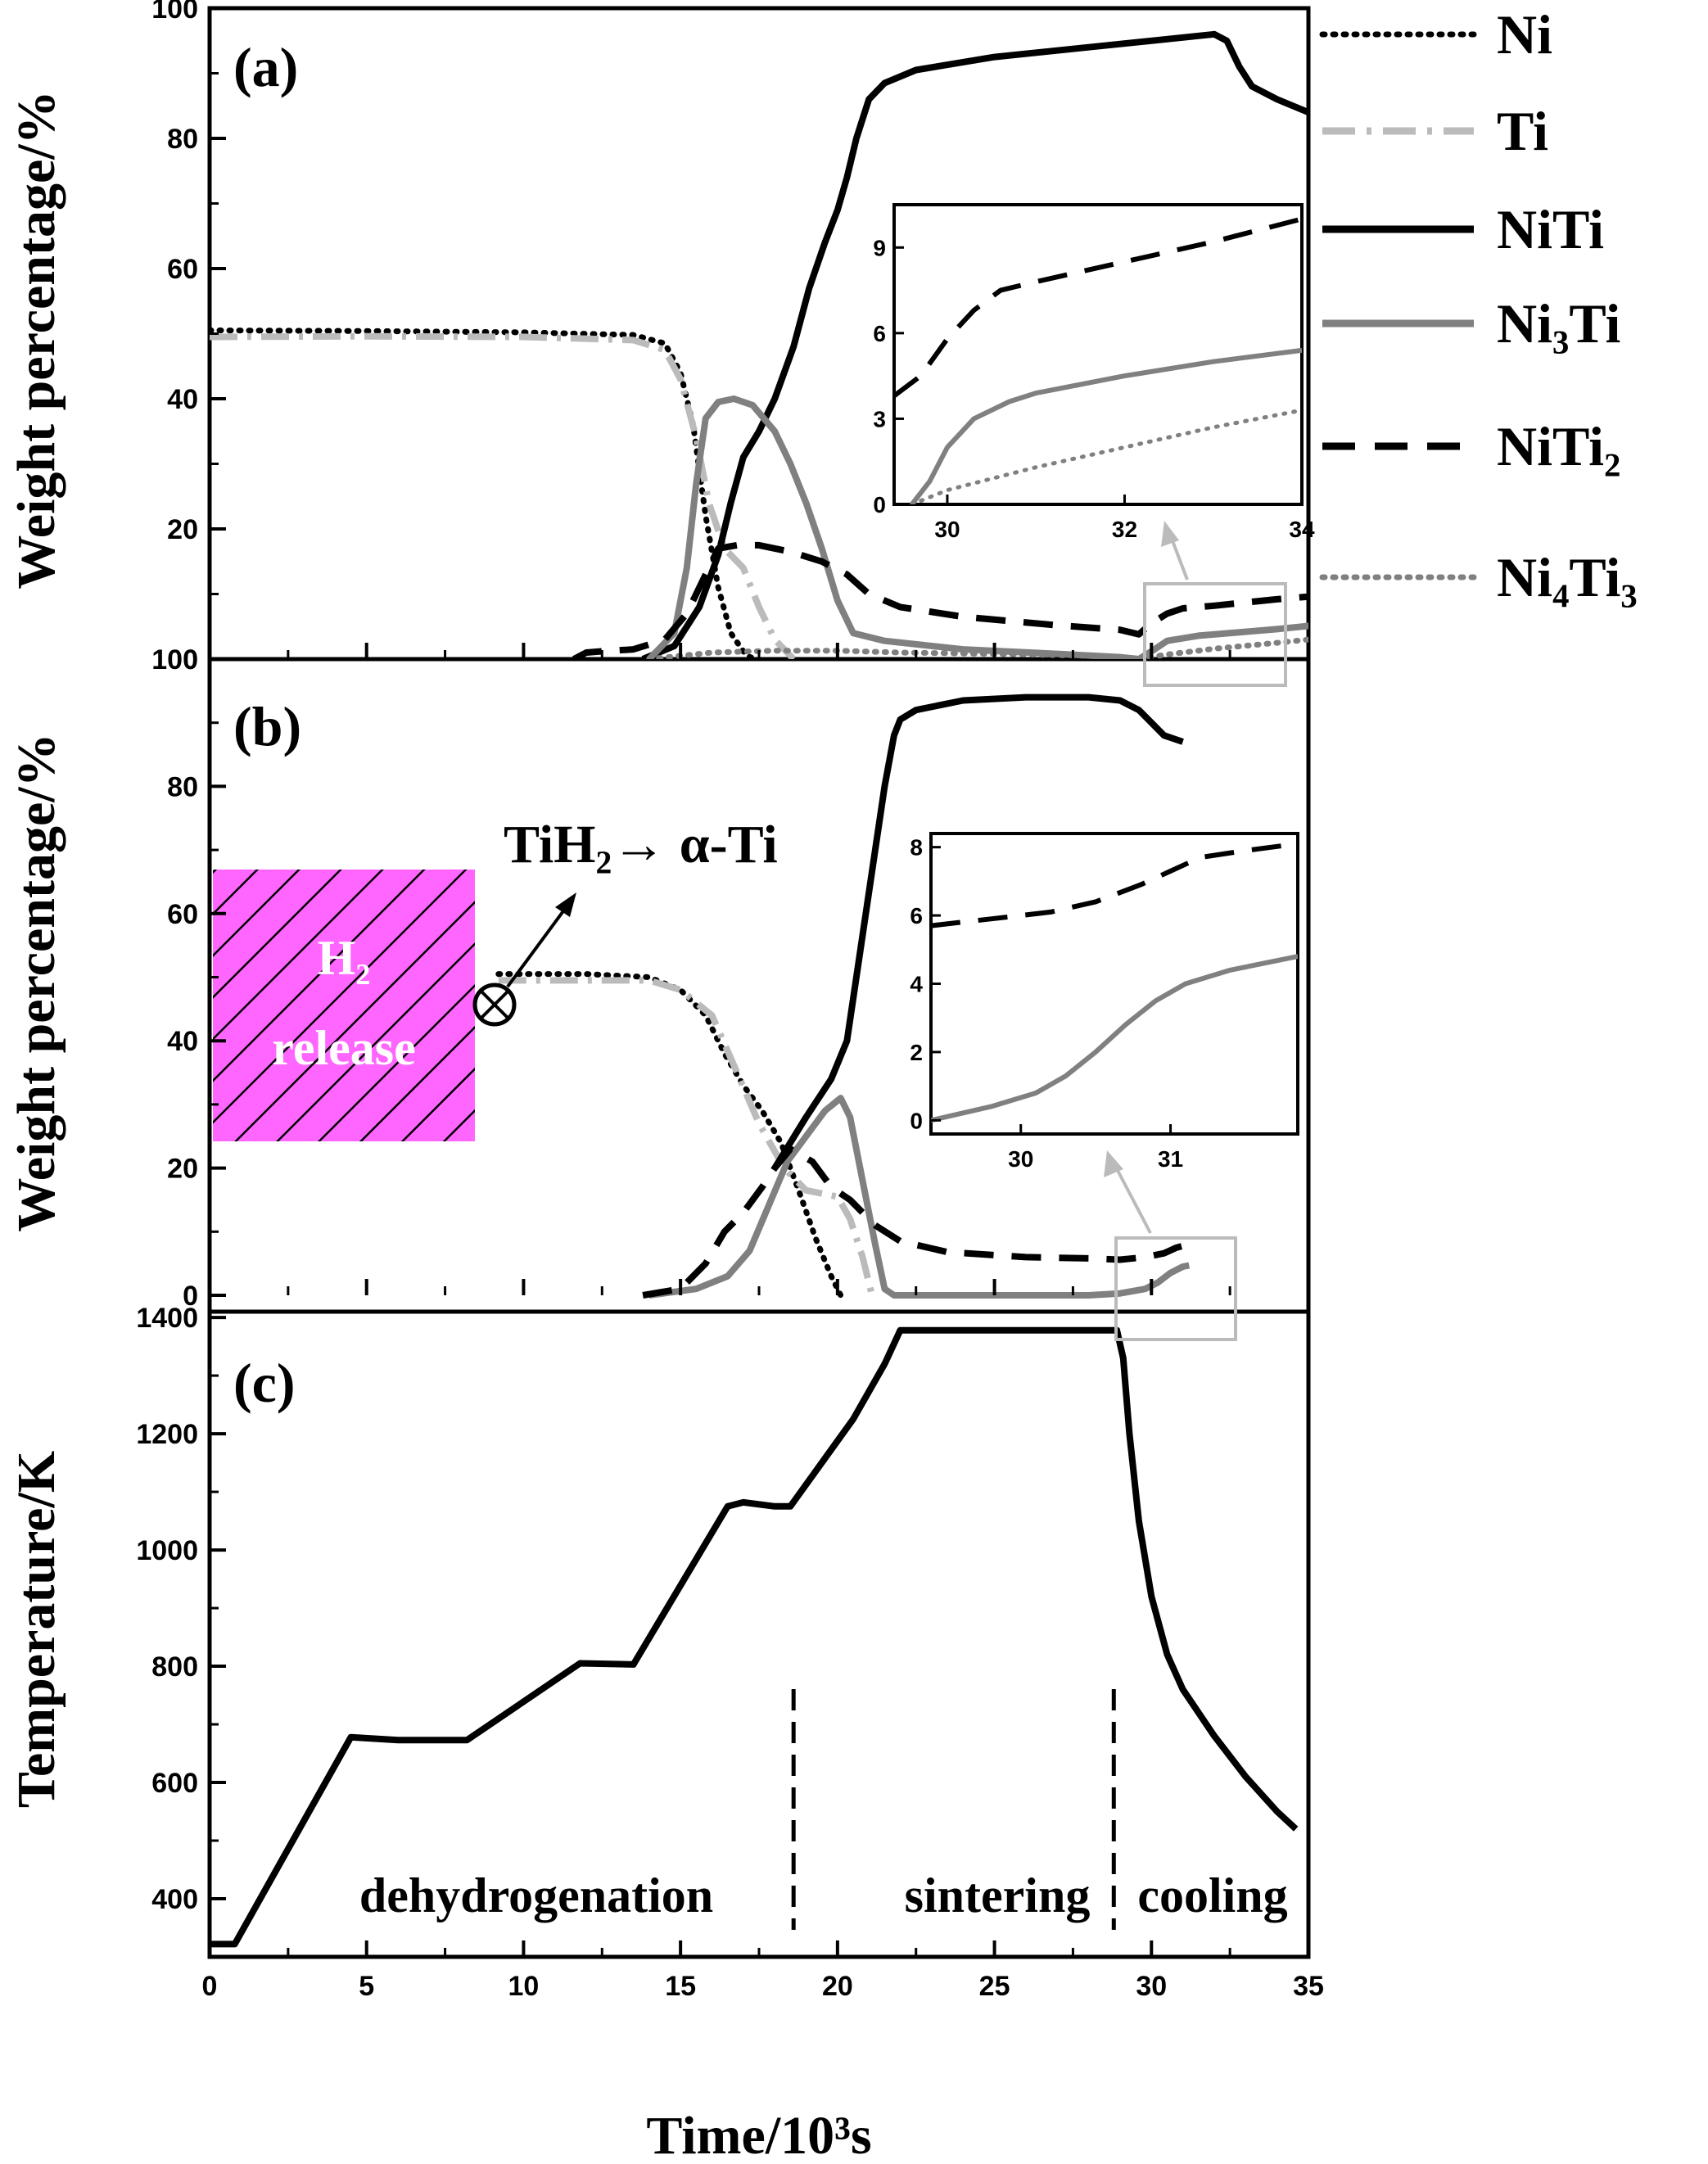  Describe the element at coordinates (167, 1434) in the screenshot. I see `panel-c-ytick-label: 1200` at that location.